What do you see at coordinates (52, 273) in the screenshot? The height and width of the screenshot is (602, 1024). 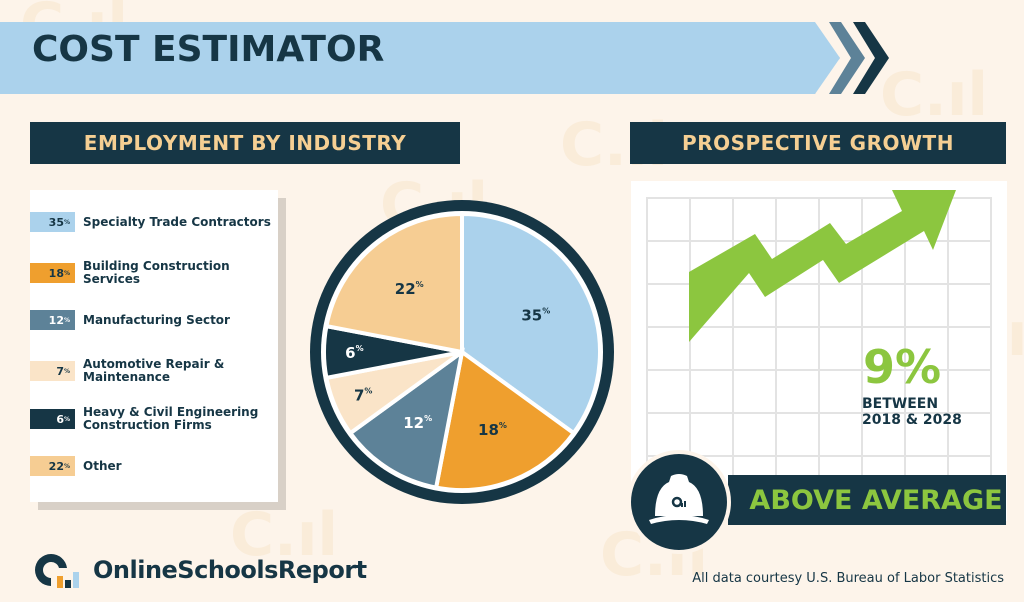 I see `legend-swatch: 18%` at bounding box center [52, 273].